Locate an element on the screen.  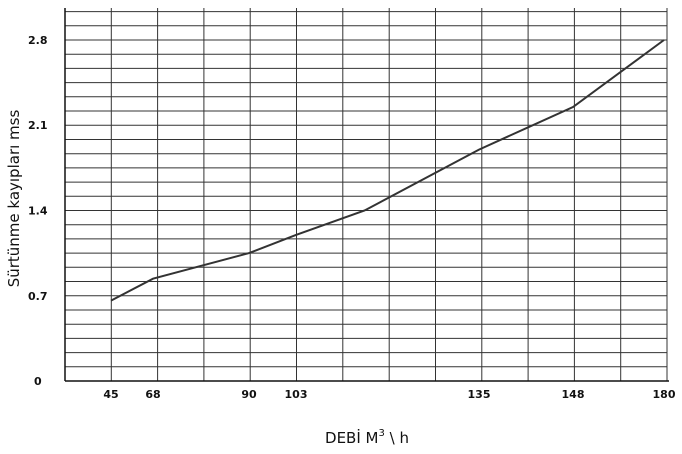
x-axis-title-unit: \ h is located at coordinates (397, 438).